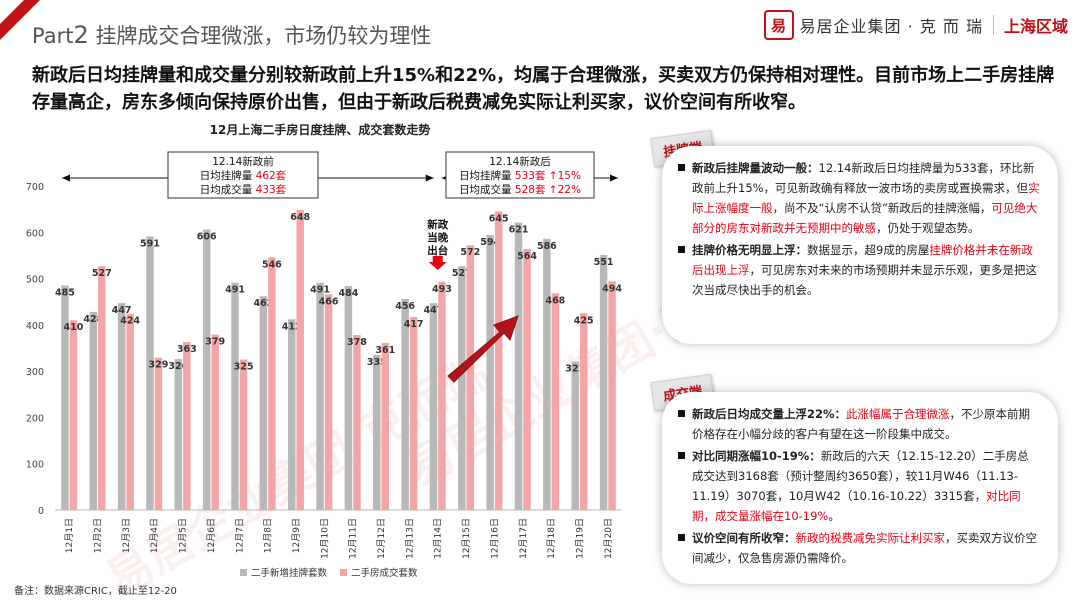 The height and width of the screenshot is (609, 1080). I want to click on x-tick-label: 12月16日, so click(494, 538).